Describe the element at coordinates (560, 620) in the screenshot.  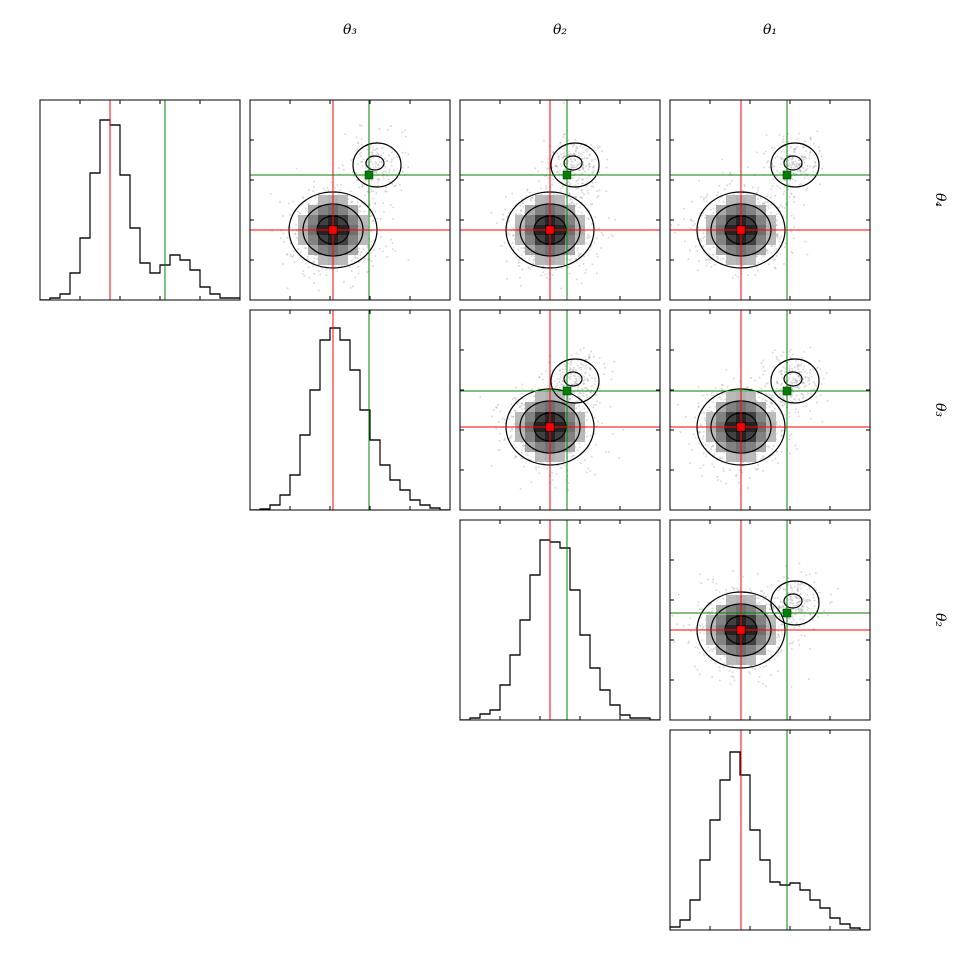
I see `panel-frame` at that location.